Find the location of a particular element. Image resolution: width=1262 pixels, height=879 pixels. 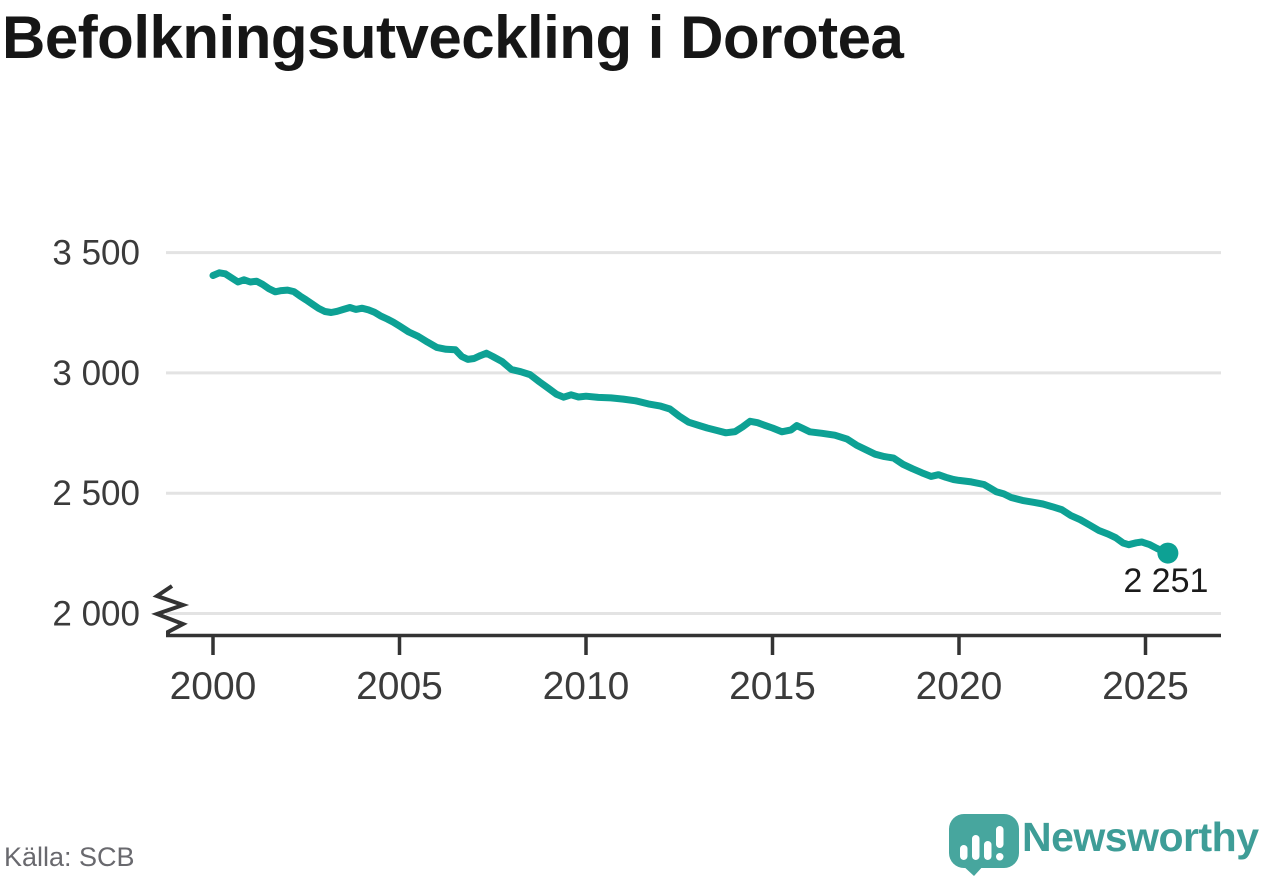

newsworthy-logo-icon is located at coordinates (984, 845).